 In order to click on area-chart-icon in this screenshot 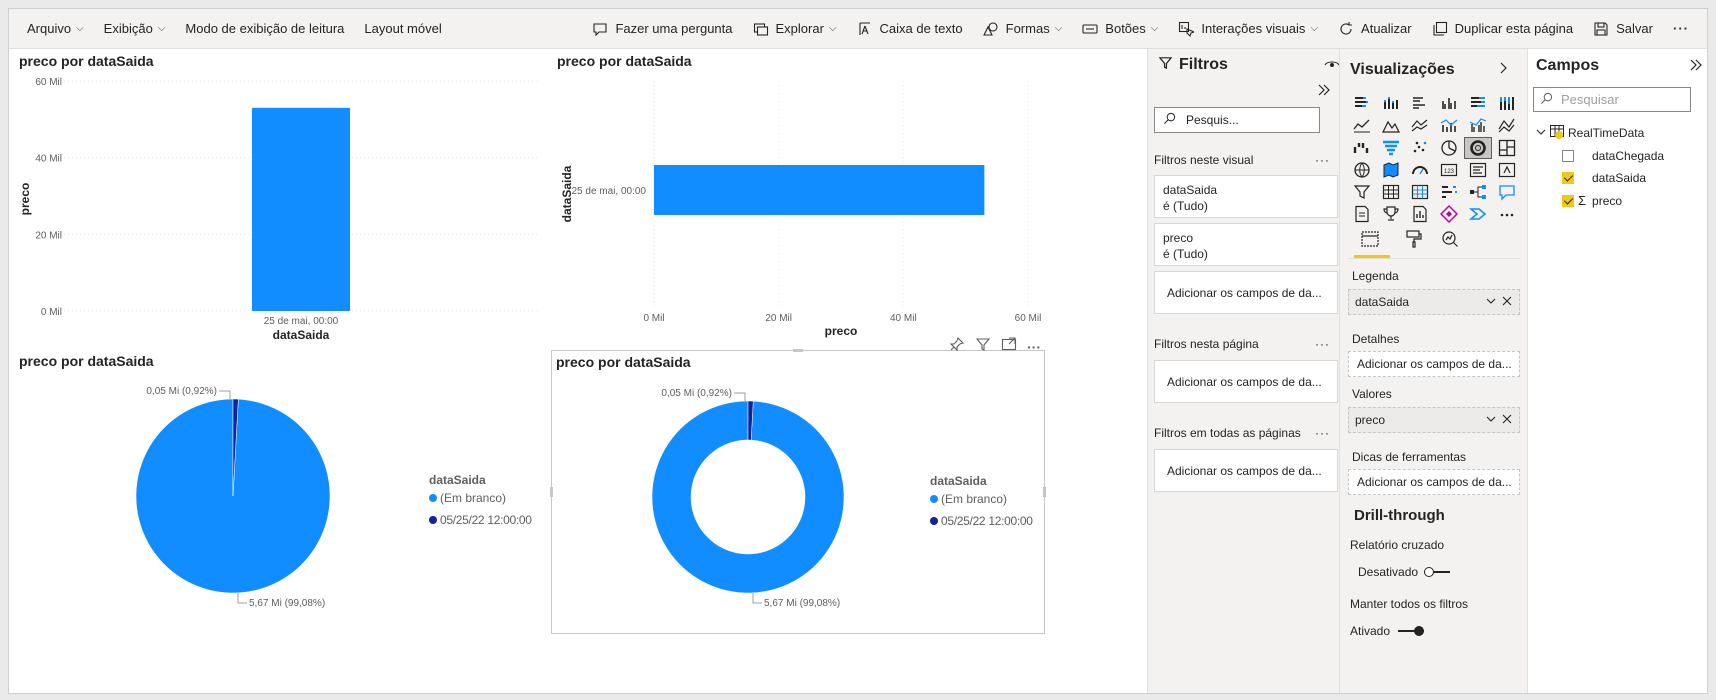, I will do `click(1391, 126)`.